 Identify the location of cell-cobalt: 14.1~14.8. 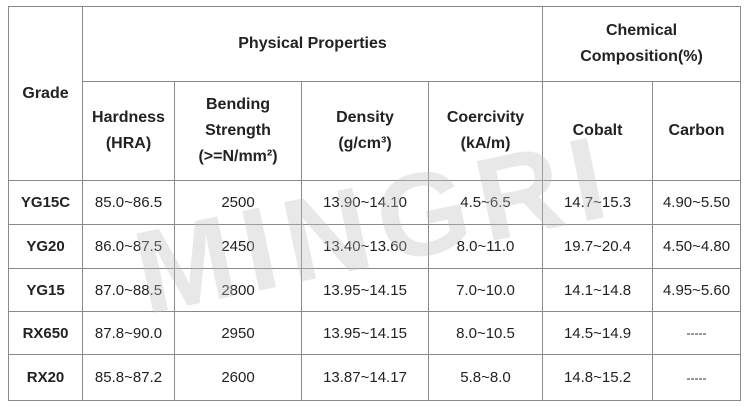
(598, 290).